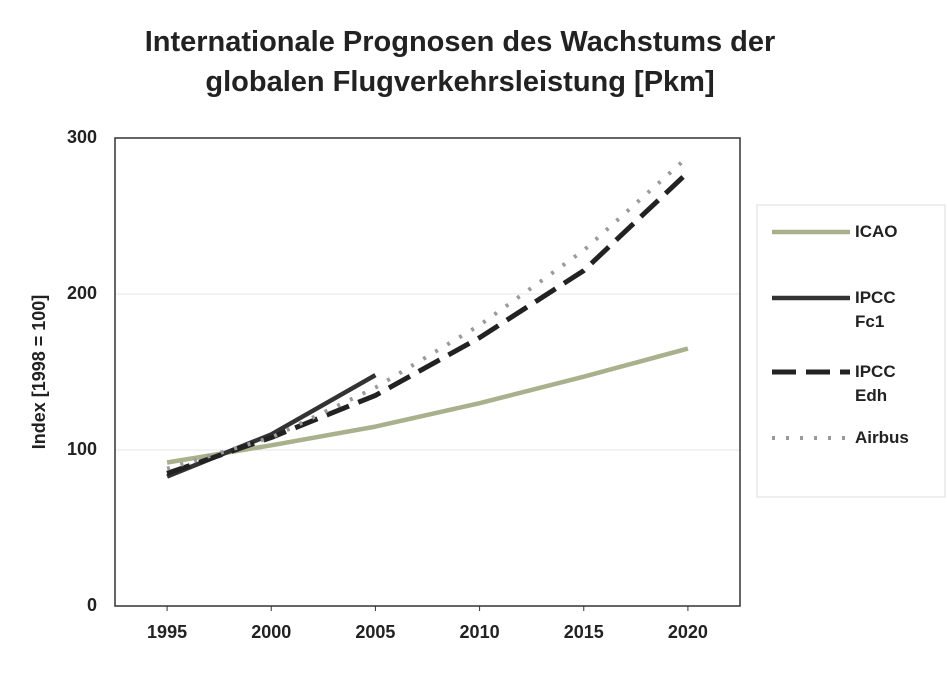  I want to click on legend-label: Airbus, so click(882, 437).